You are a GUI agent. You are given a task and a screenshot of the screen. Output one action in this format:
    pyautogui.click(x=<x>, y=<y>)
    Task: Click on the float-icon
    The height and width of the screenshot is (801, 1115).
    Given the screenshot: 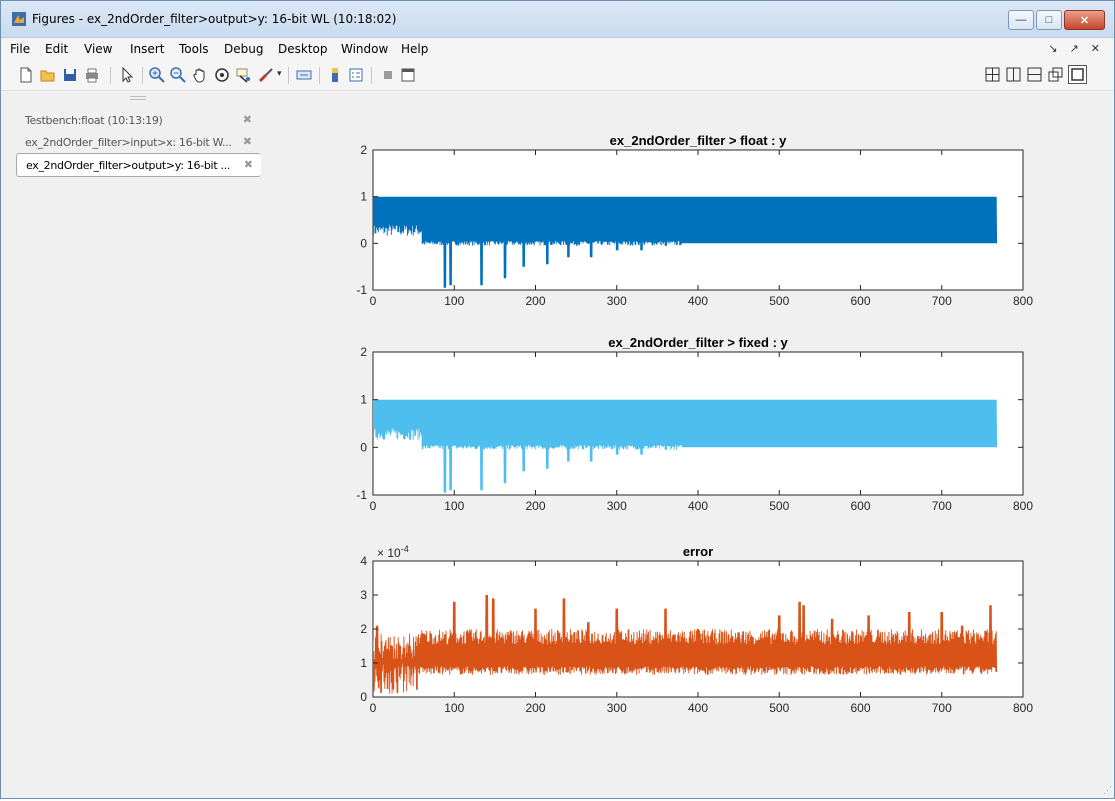 What is the action you would take?
    pyautogui.click(x=1055, y=74)
    